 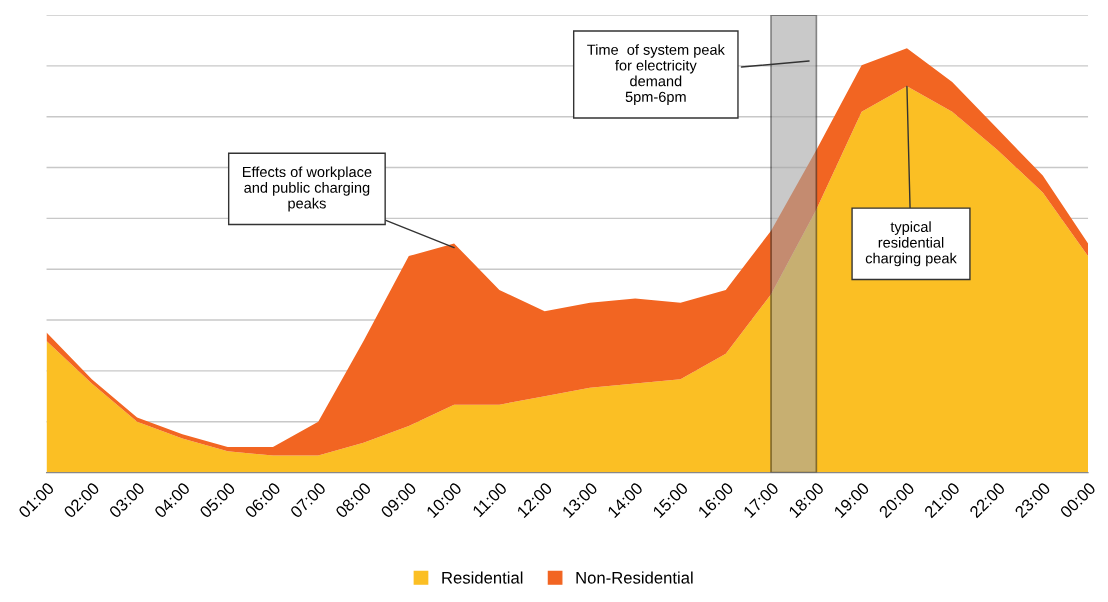 What do you see at coordinates (307, 189) in the screenshot?
I see `annotation: Effects of workplace and public charging peaks` at bounding box center [307, 189].